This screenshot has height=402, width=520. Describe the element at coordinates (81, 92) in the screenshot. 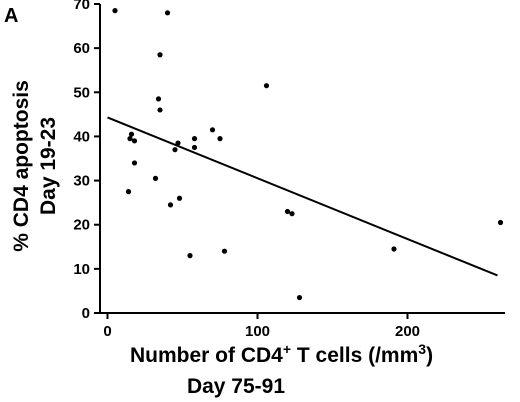

I see `y-tick-label: 50` at that location.